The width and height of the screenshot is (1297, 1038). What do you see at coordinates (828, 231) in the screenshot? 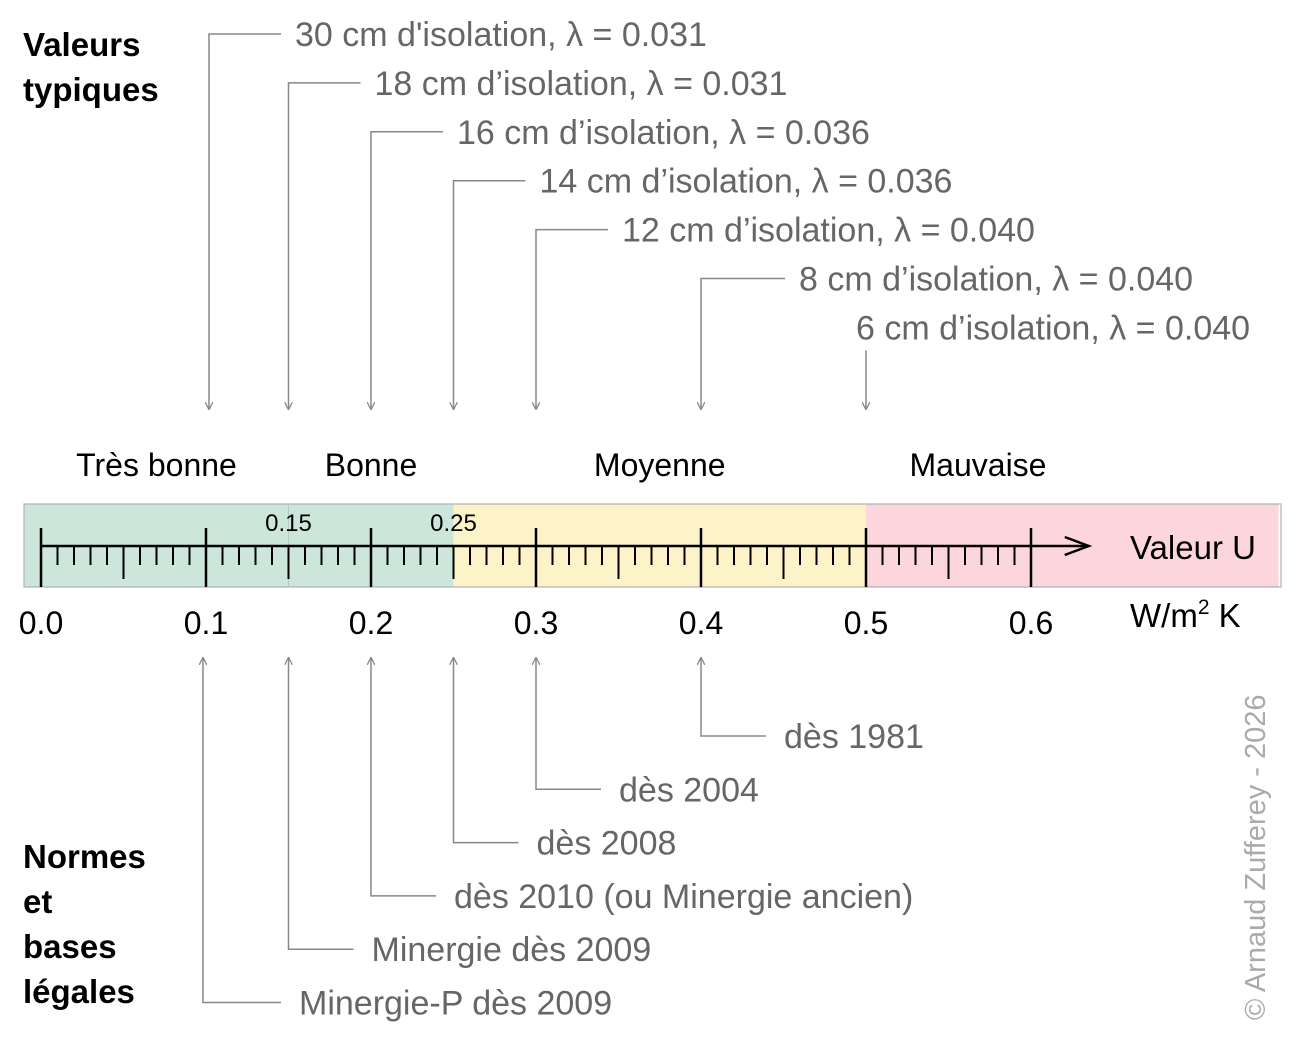
I see `typical-label: 12 cm d’isolation, λ = 0.040` at bounding box center [828, 231].